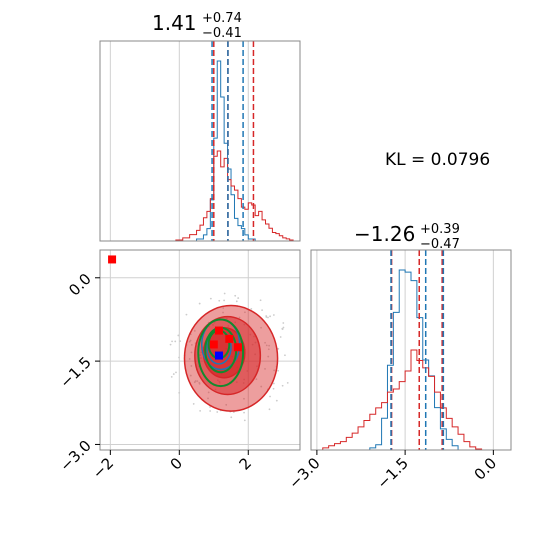 This screenshot has height=550, width=550. What do you see at coordinates (245, 463) in the screenshot?
I see `joint-xtick-label-2: 2` at bounding box center [245, 463].